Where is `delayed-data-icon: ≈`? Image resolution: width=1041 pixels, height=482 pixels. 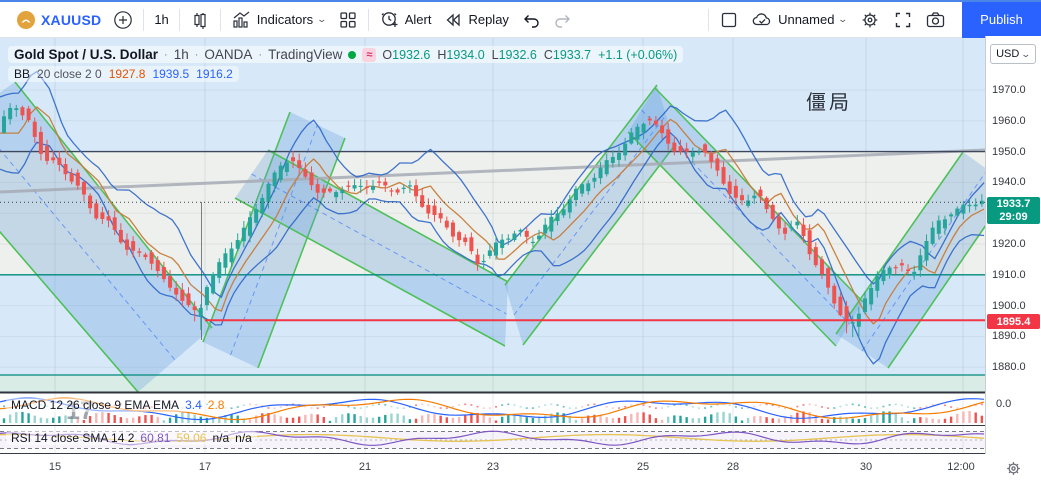
delayed-data-icon: ≈ is located at coordinates (369, 54).